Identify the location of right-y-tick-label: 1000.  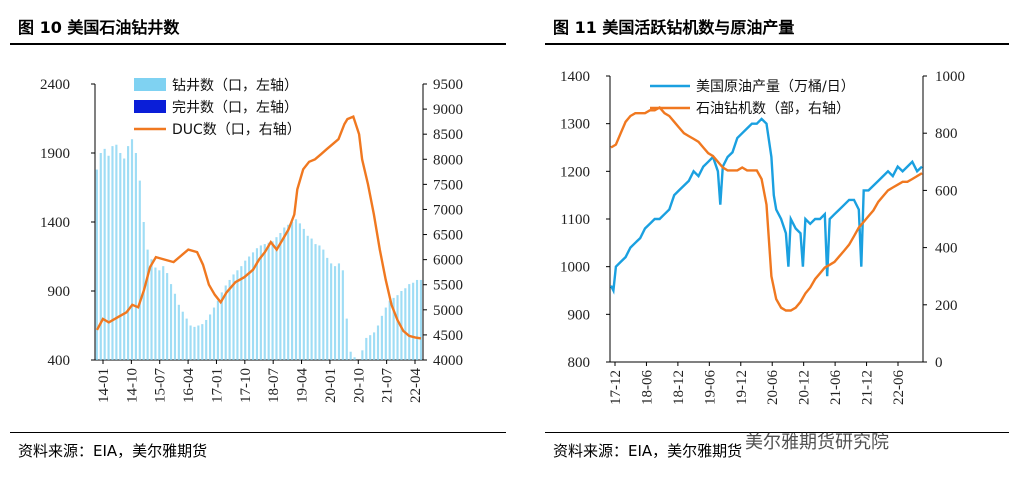
(950, 77).